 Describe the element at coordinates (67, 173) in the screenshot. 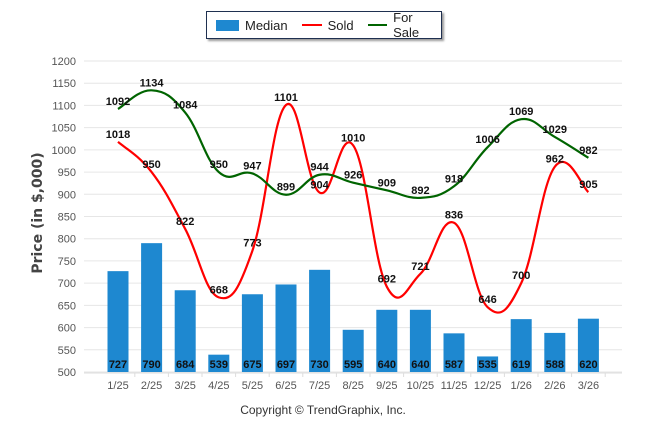

I see `y-tick-label: 950` at that location.